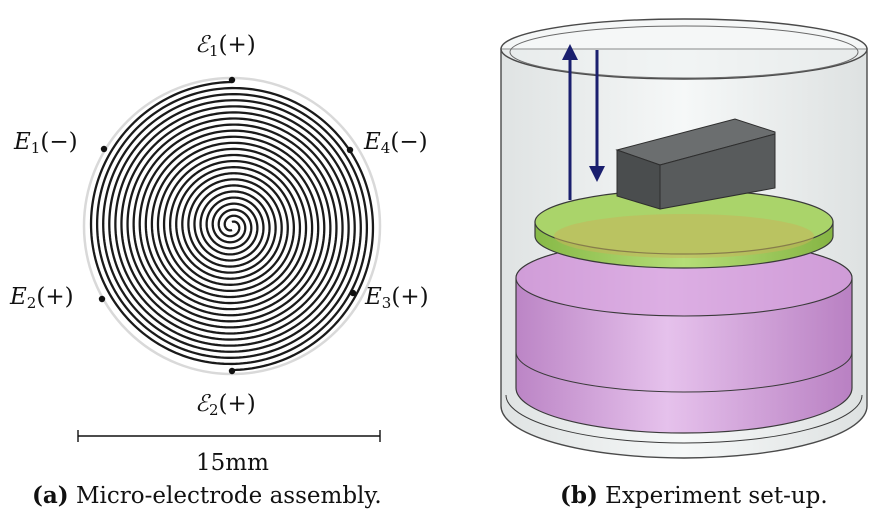 The width and height of the screenshot is (872, 520). What do you see at coordinates (232, 80) in the screenshot?
I see `terminal-dot-e1-script` at bounding box center [232, 80].